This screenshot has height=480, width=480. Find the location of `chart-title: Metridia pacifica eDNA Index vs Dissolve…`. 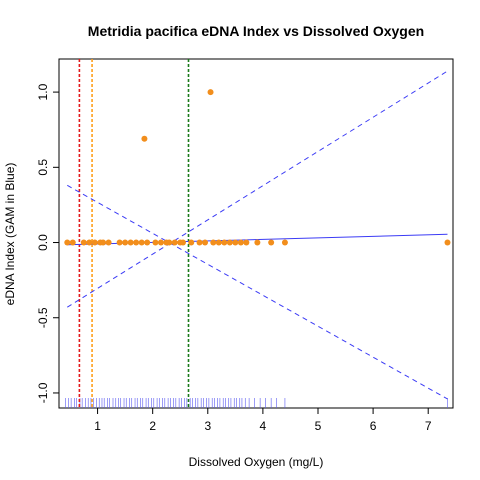

chart-title: Metridia pacifica eDNA Index vs Dissolve… is located at coordinates (256, 31).